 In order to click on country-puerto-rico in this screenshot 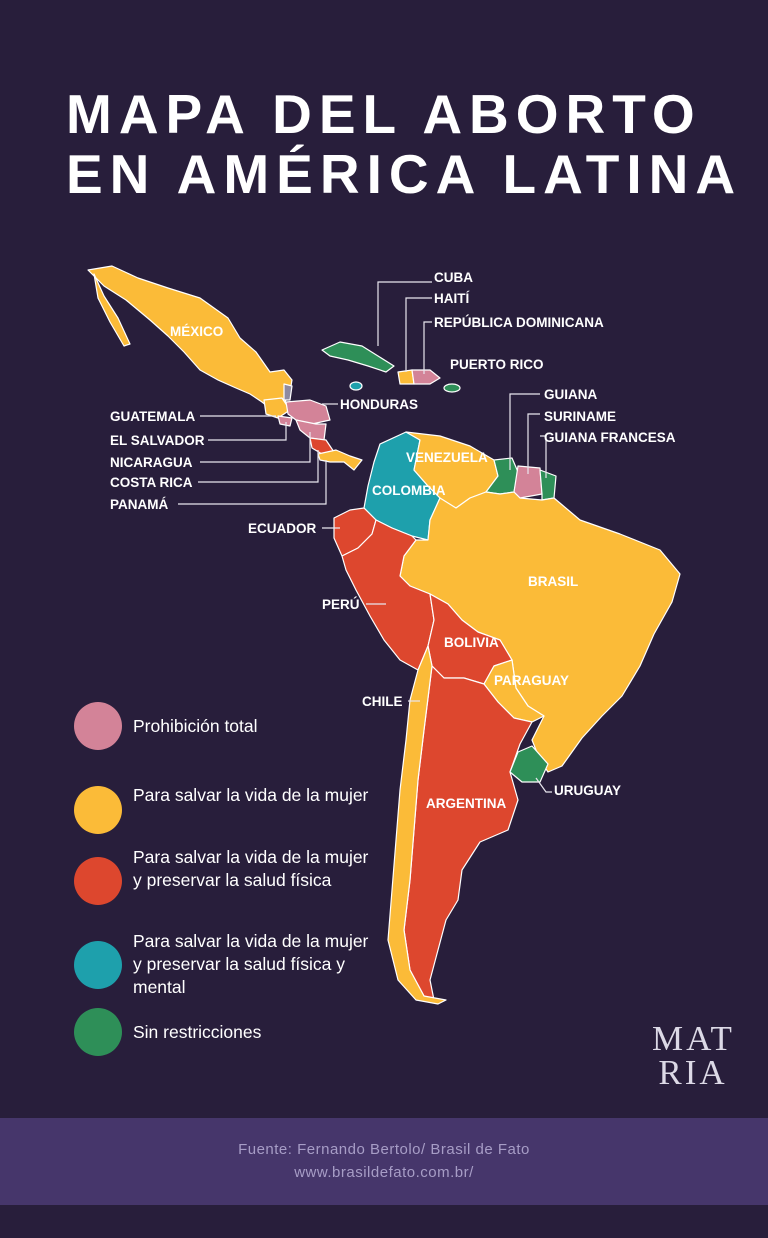, I will do `click(452, 388)`.